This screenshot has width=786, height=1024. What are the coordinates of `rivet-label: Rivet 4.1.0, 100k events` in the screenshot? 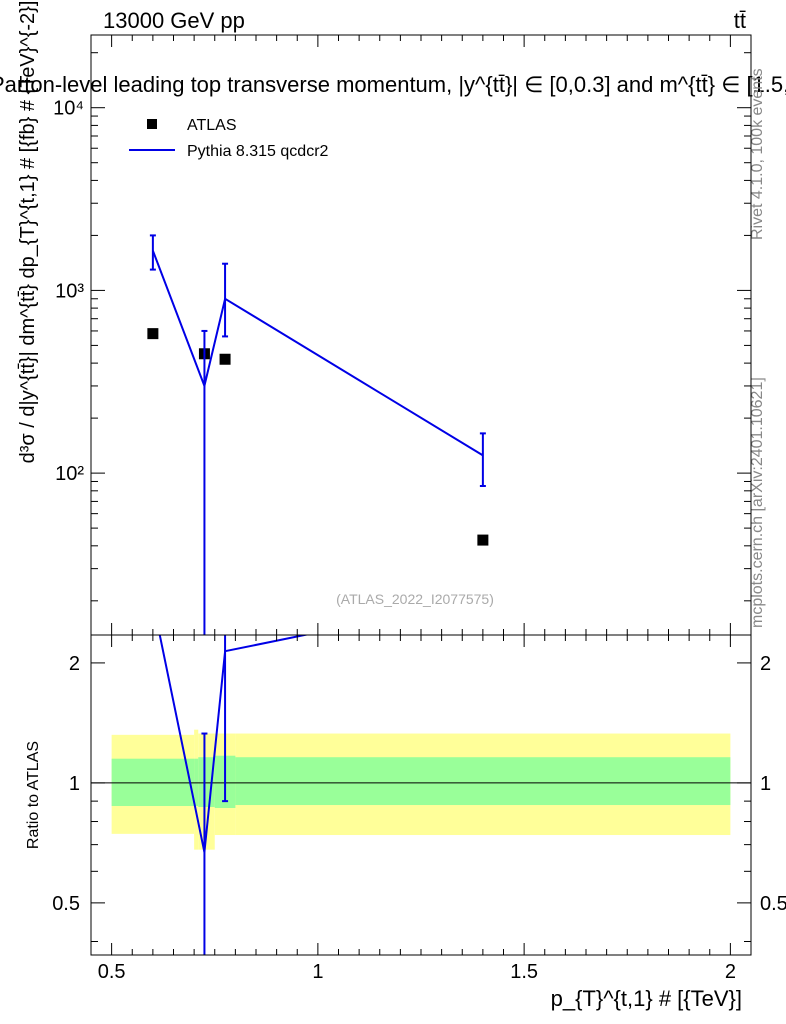 It's located at (757, 154).